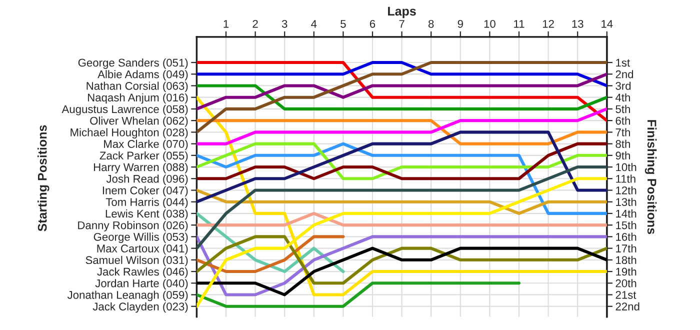  Describe the element at coordinates (142, 272) in the screenshot. I see `category-label: Jack Rawles (046)` at that location.